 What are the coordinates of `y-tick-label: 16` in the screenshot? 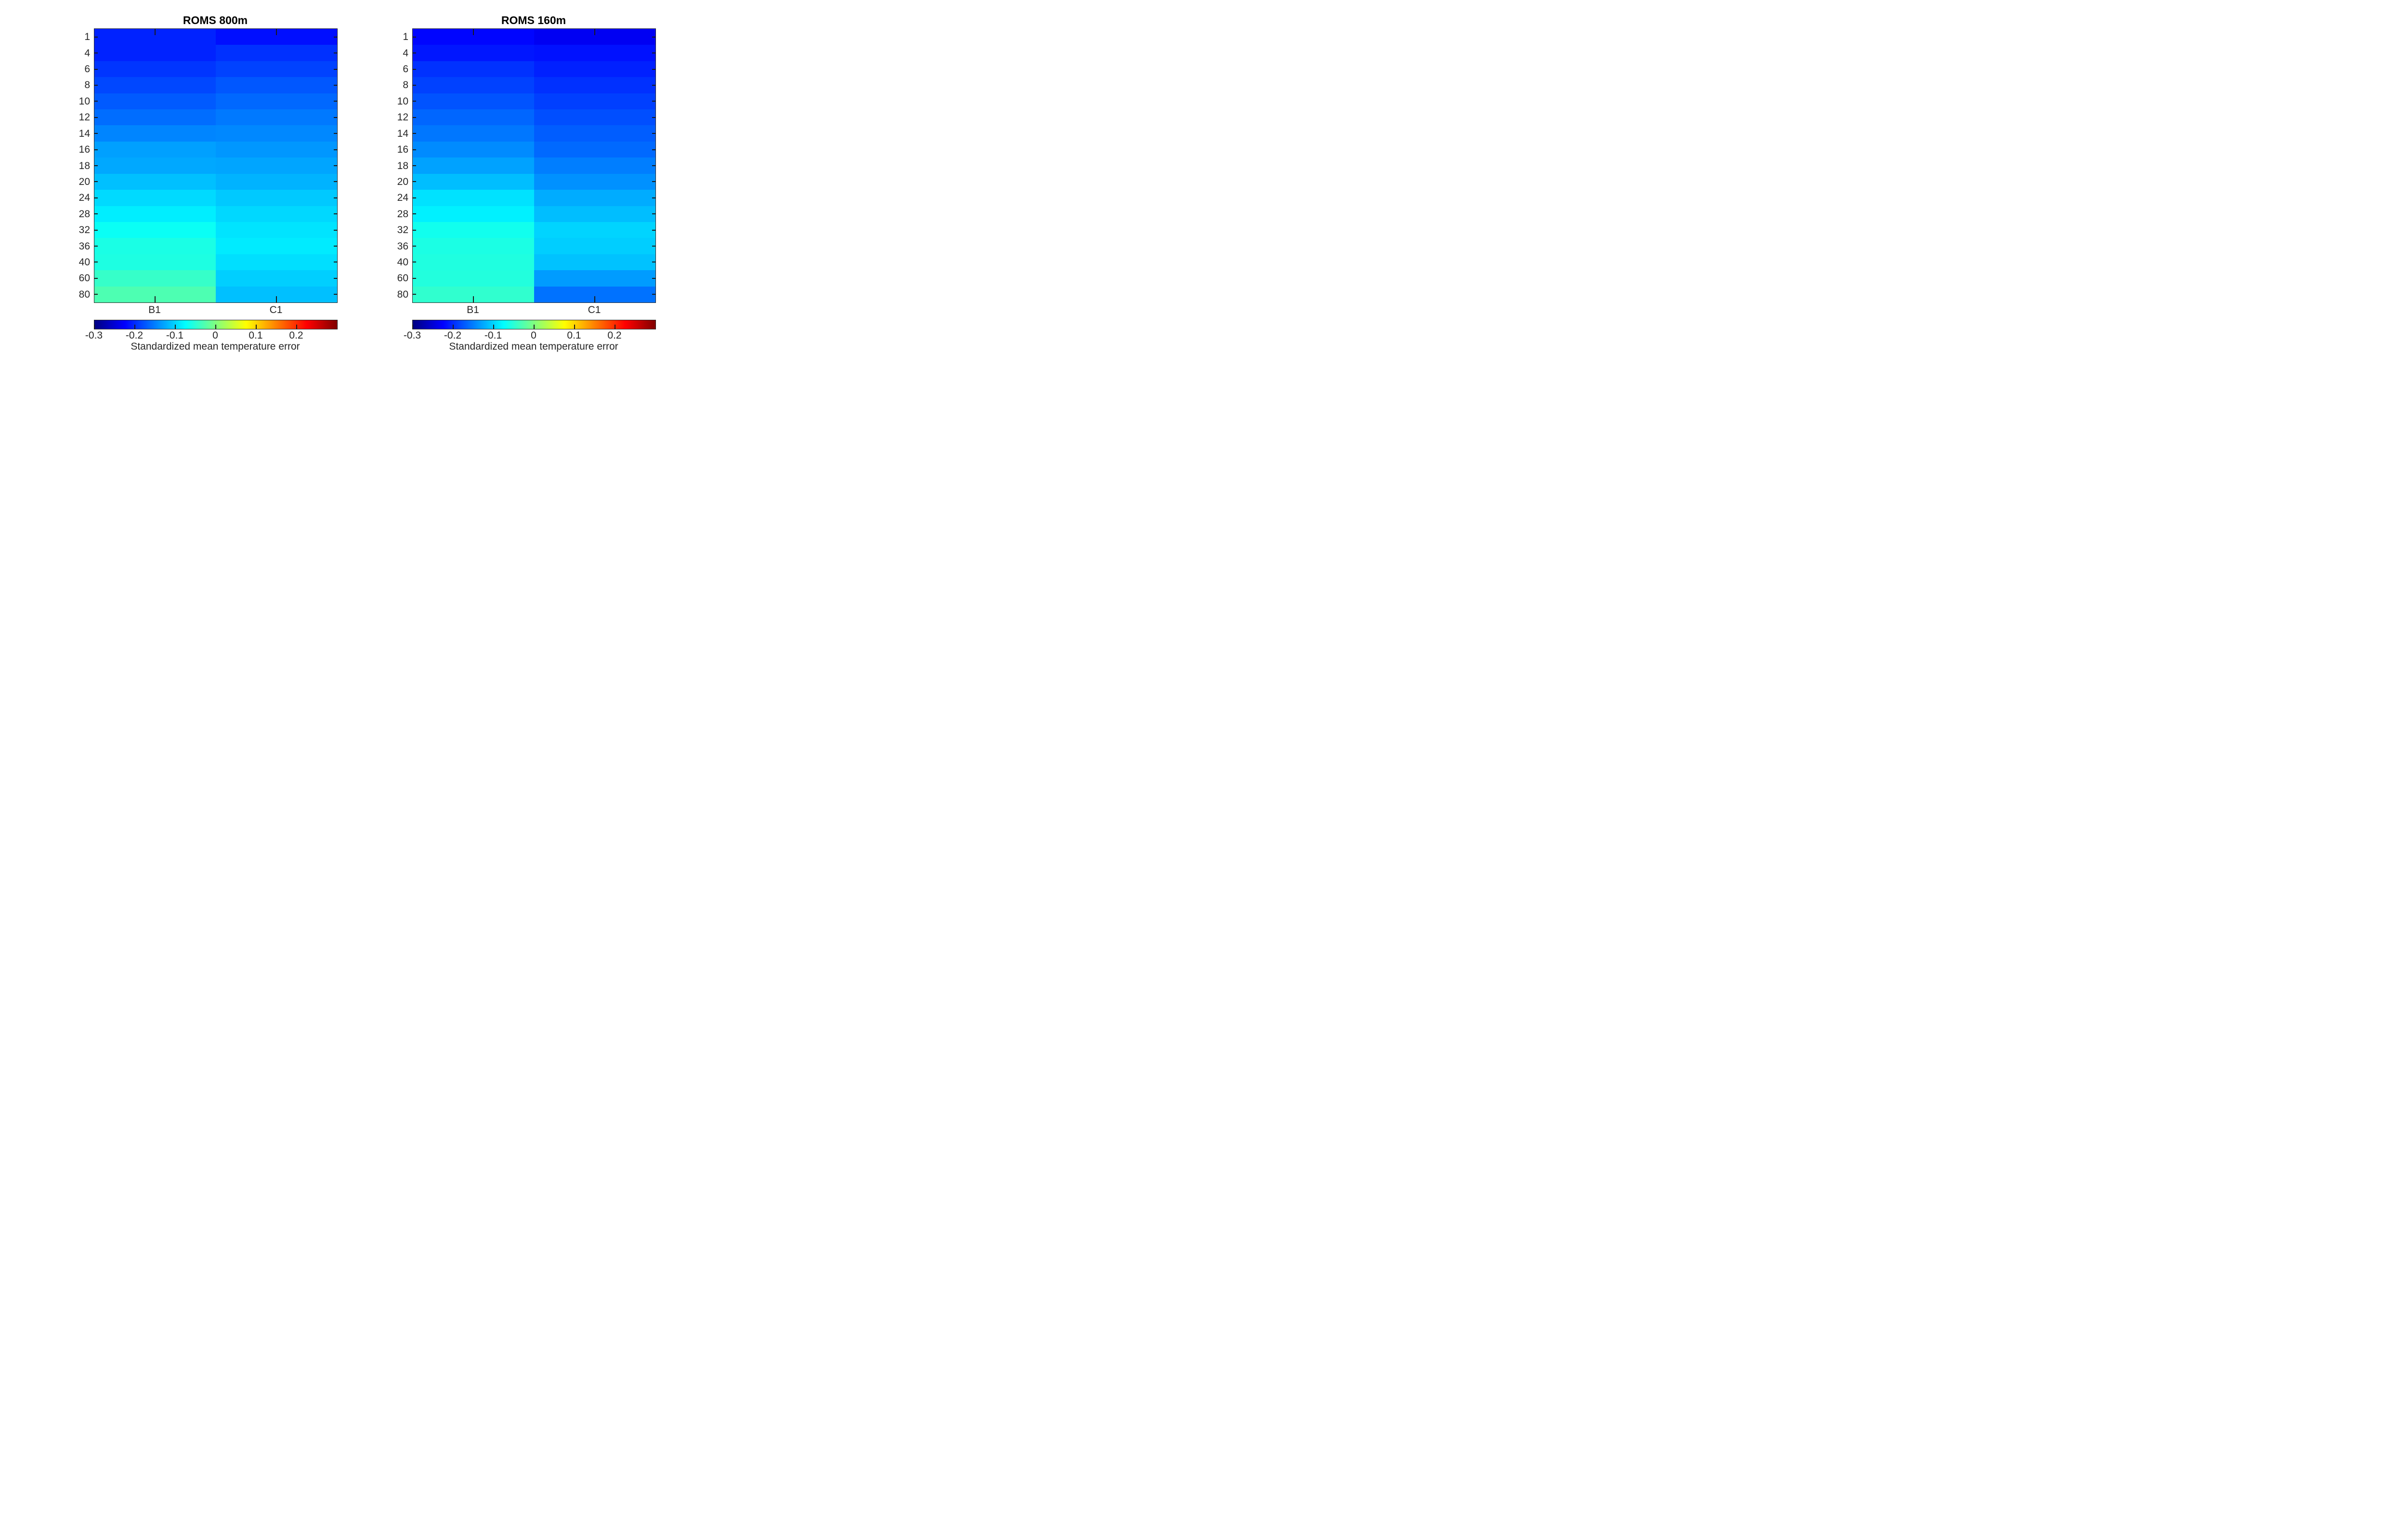 It's located at (84, 150).